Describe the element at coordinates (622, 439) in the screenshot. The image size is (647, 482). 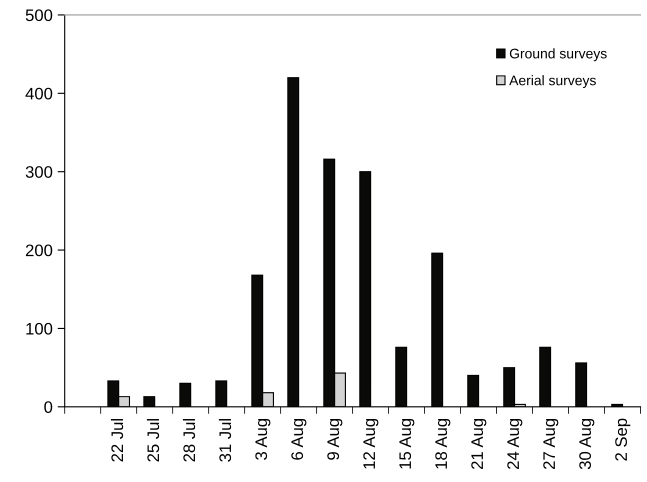
I see `x-tick-label: 2 Sep` at that location.